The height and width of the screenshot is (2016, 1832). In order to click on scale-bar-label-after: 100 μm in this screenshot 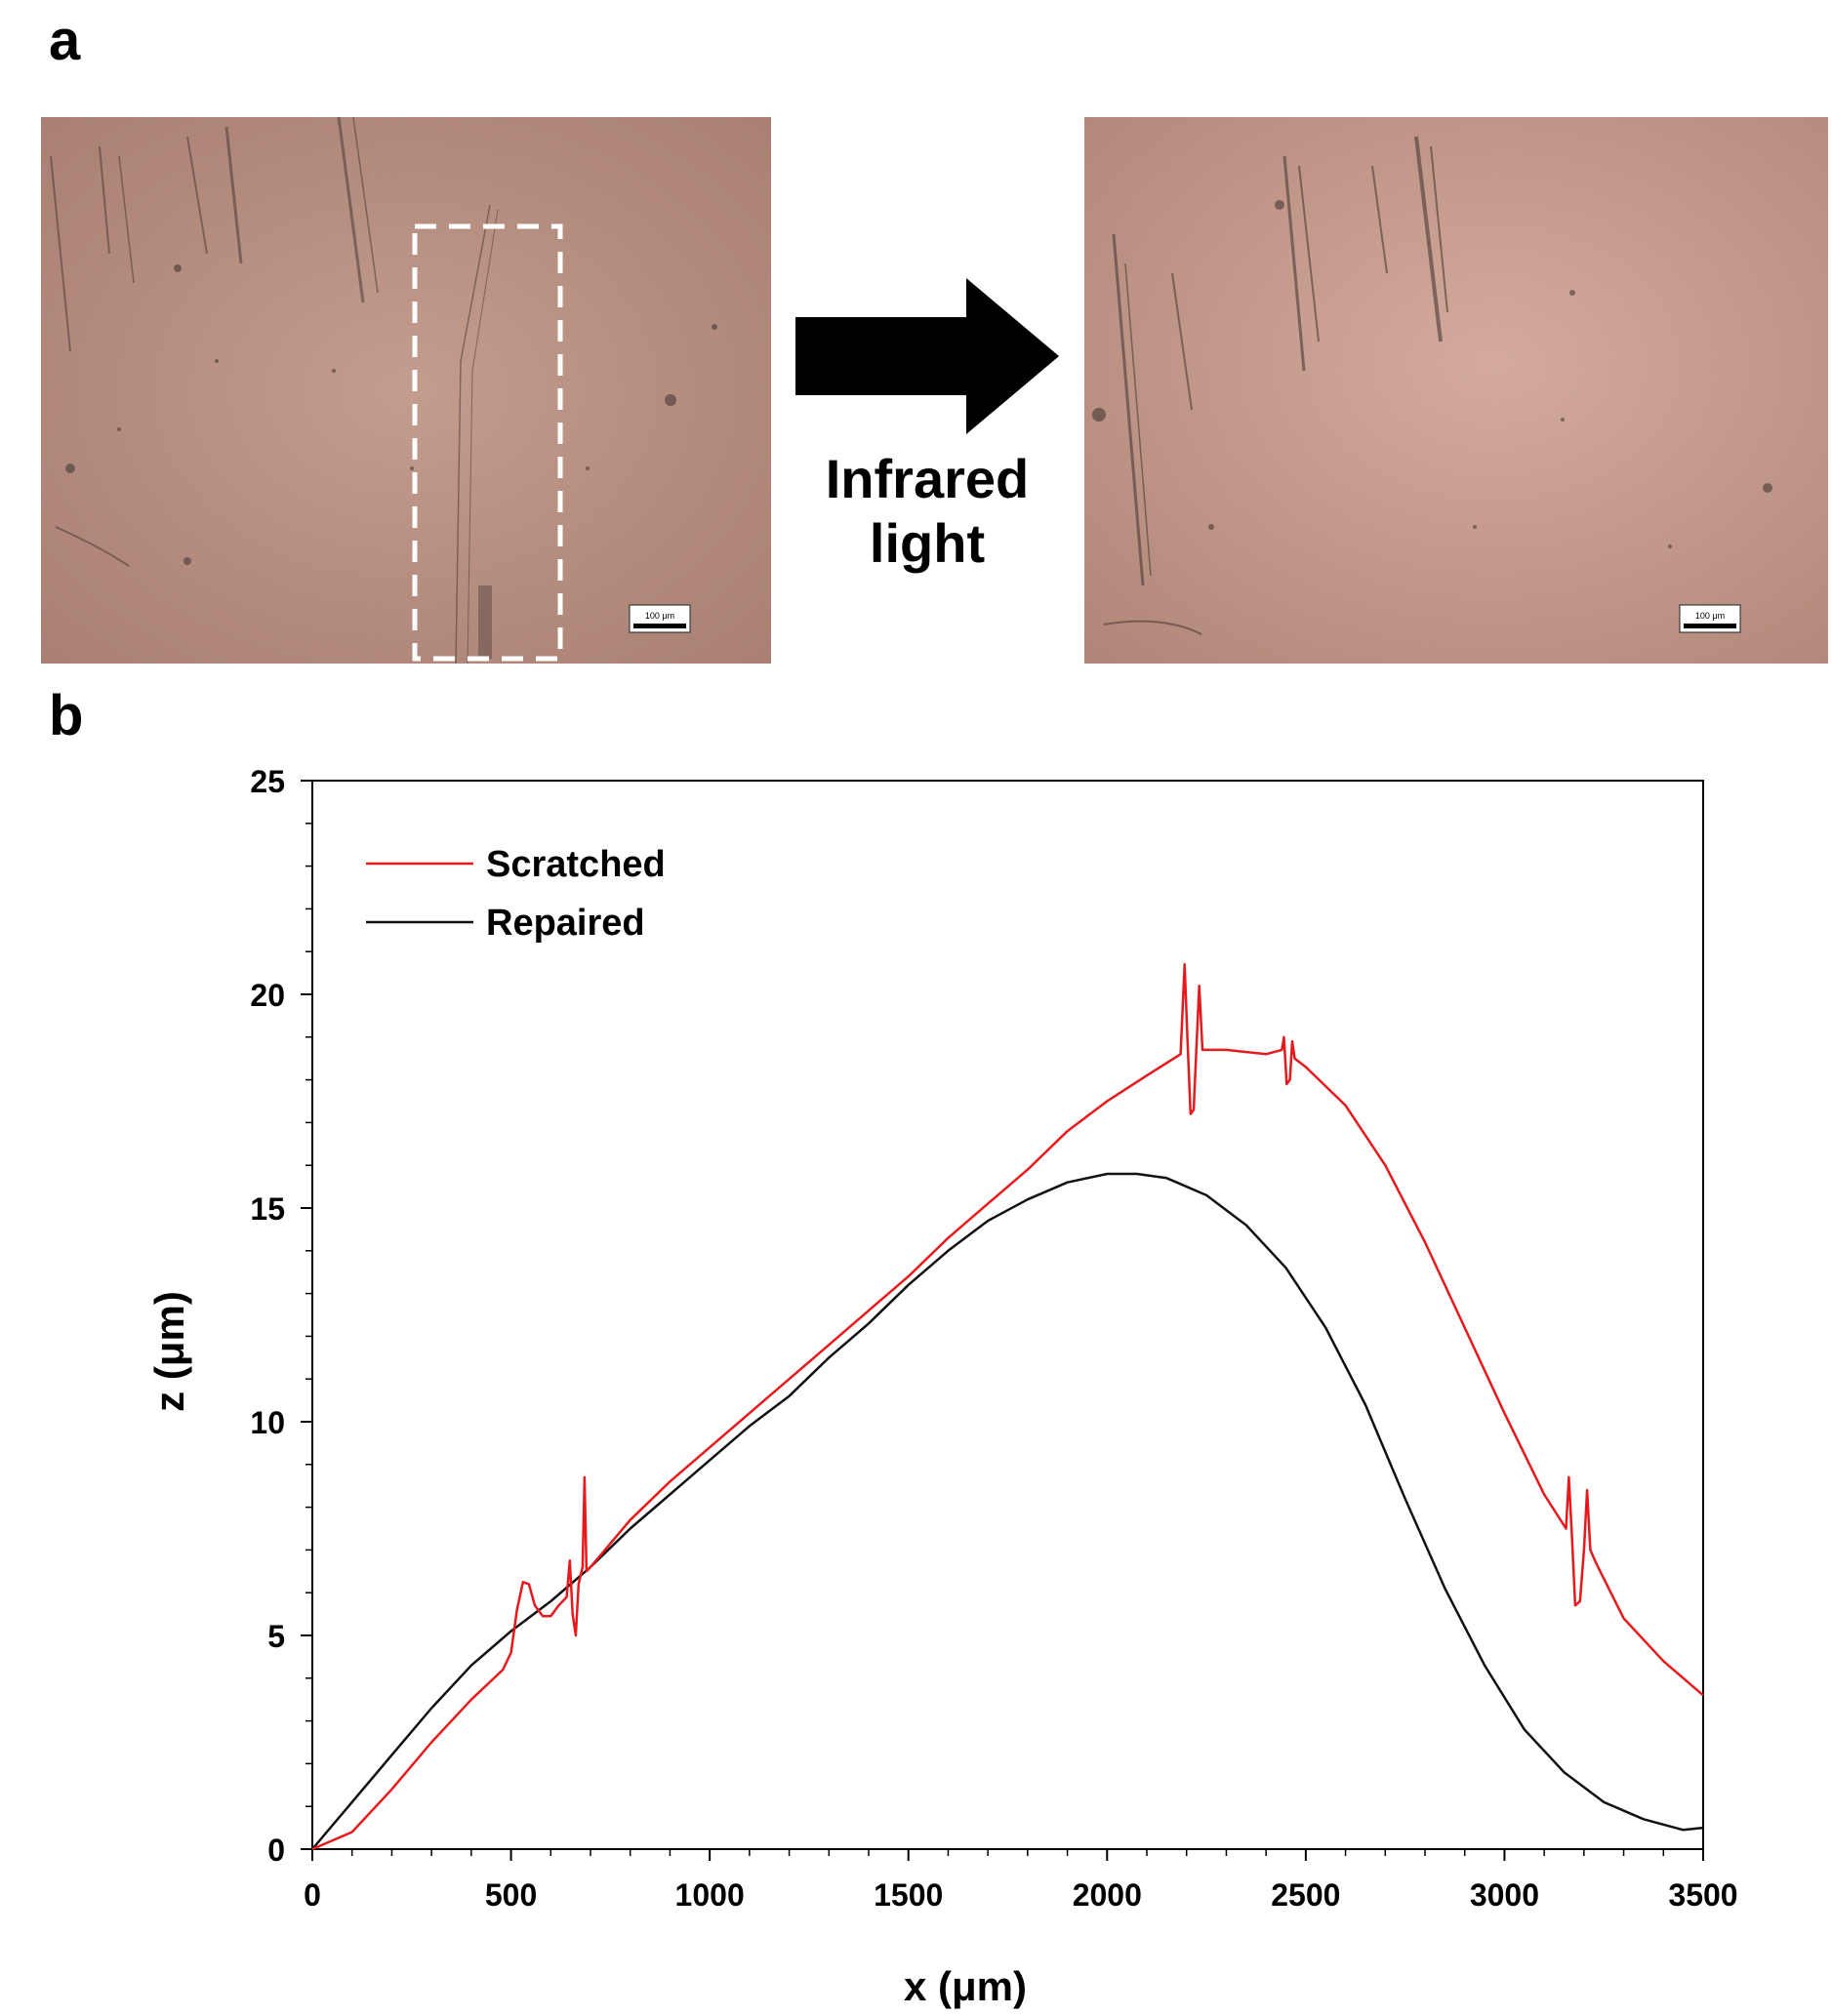, I will do `click(1710, 616)`.